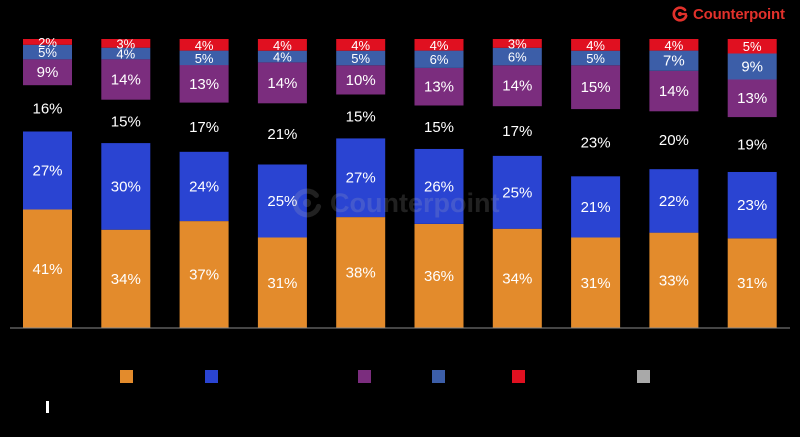 This screenshot has width=800, height=437. I want to click on data-label-s5-c7: 4%, so click(595, 45).